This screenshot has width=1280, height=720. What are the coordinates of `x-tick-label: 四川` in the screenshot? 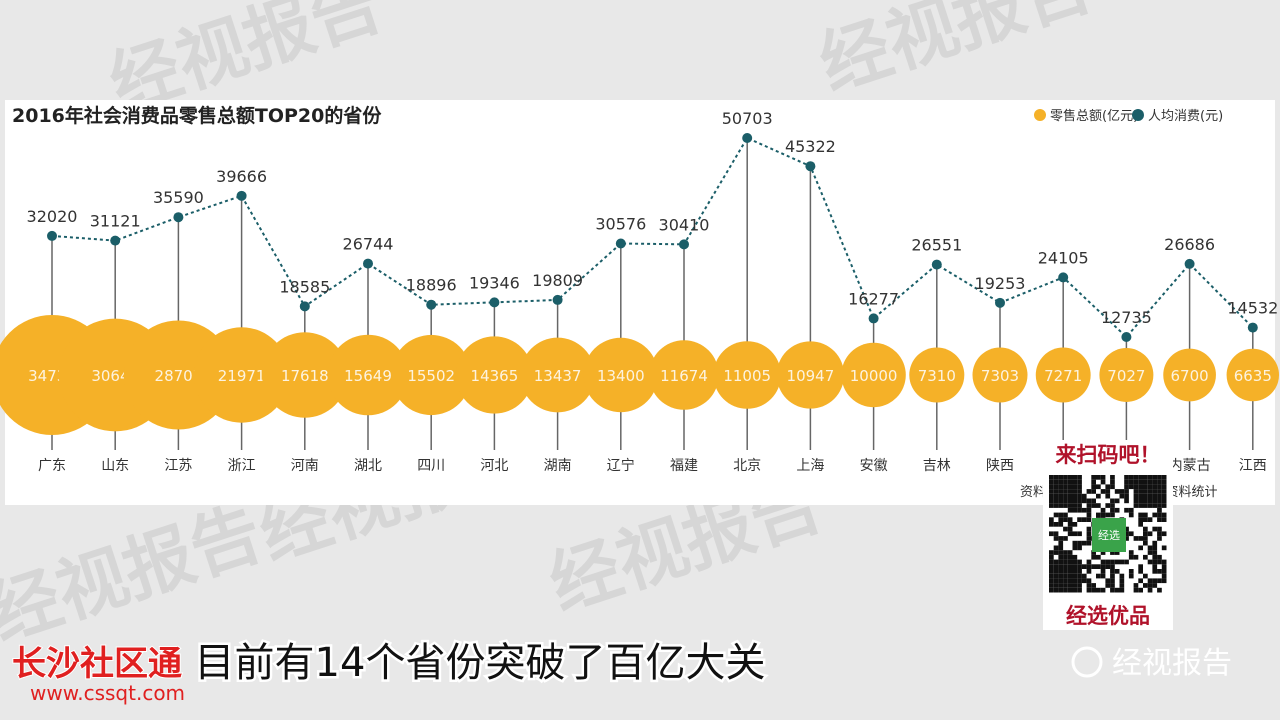 It's located at (431, 466).